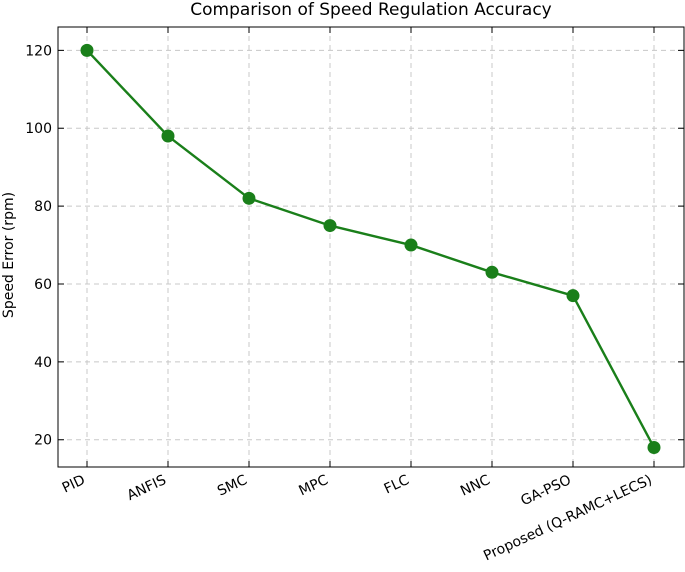  Describe the element at coordinates (475, 486) in the screenshot. I see `x-tick-label: NNC` at that location.